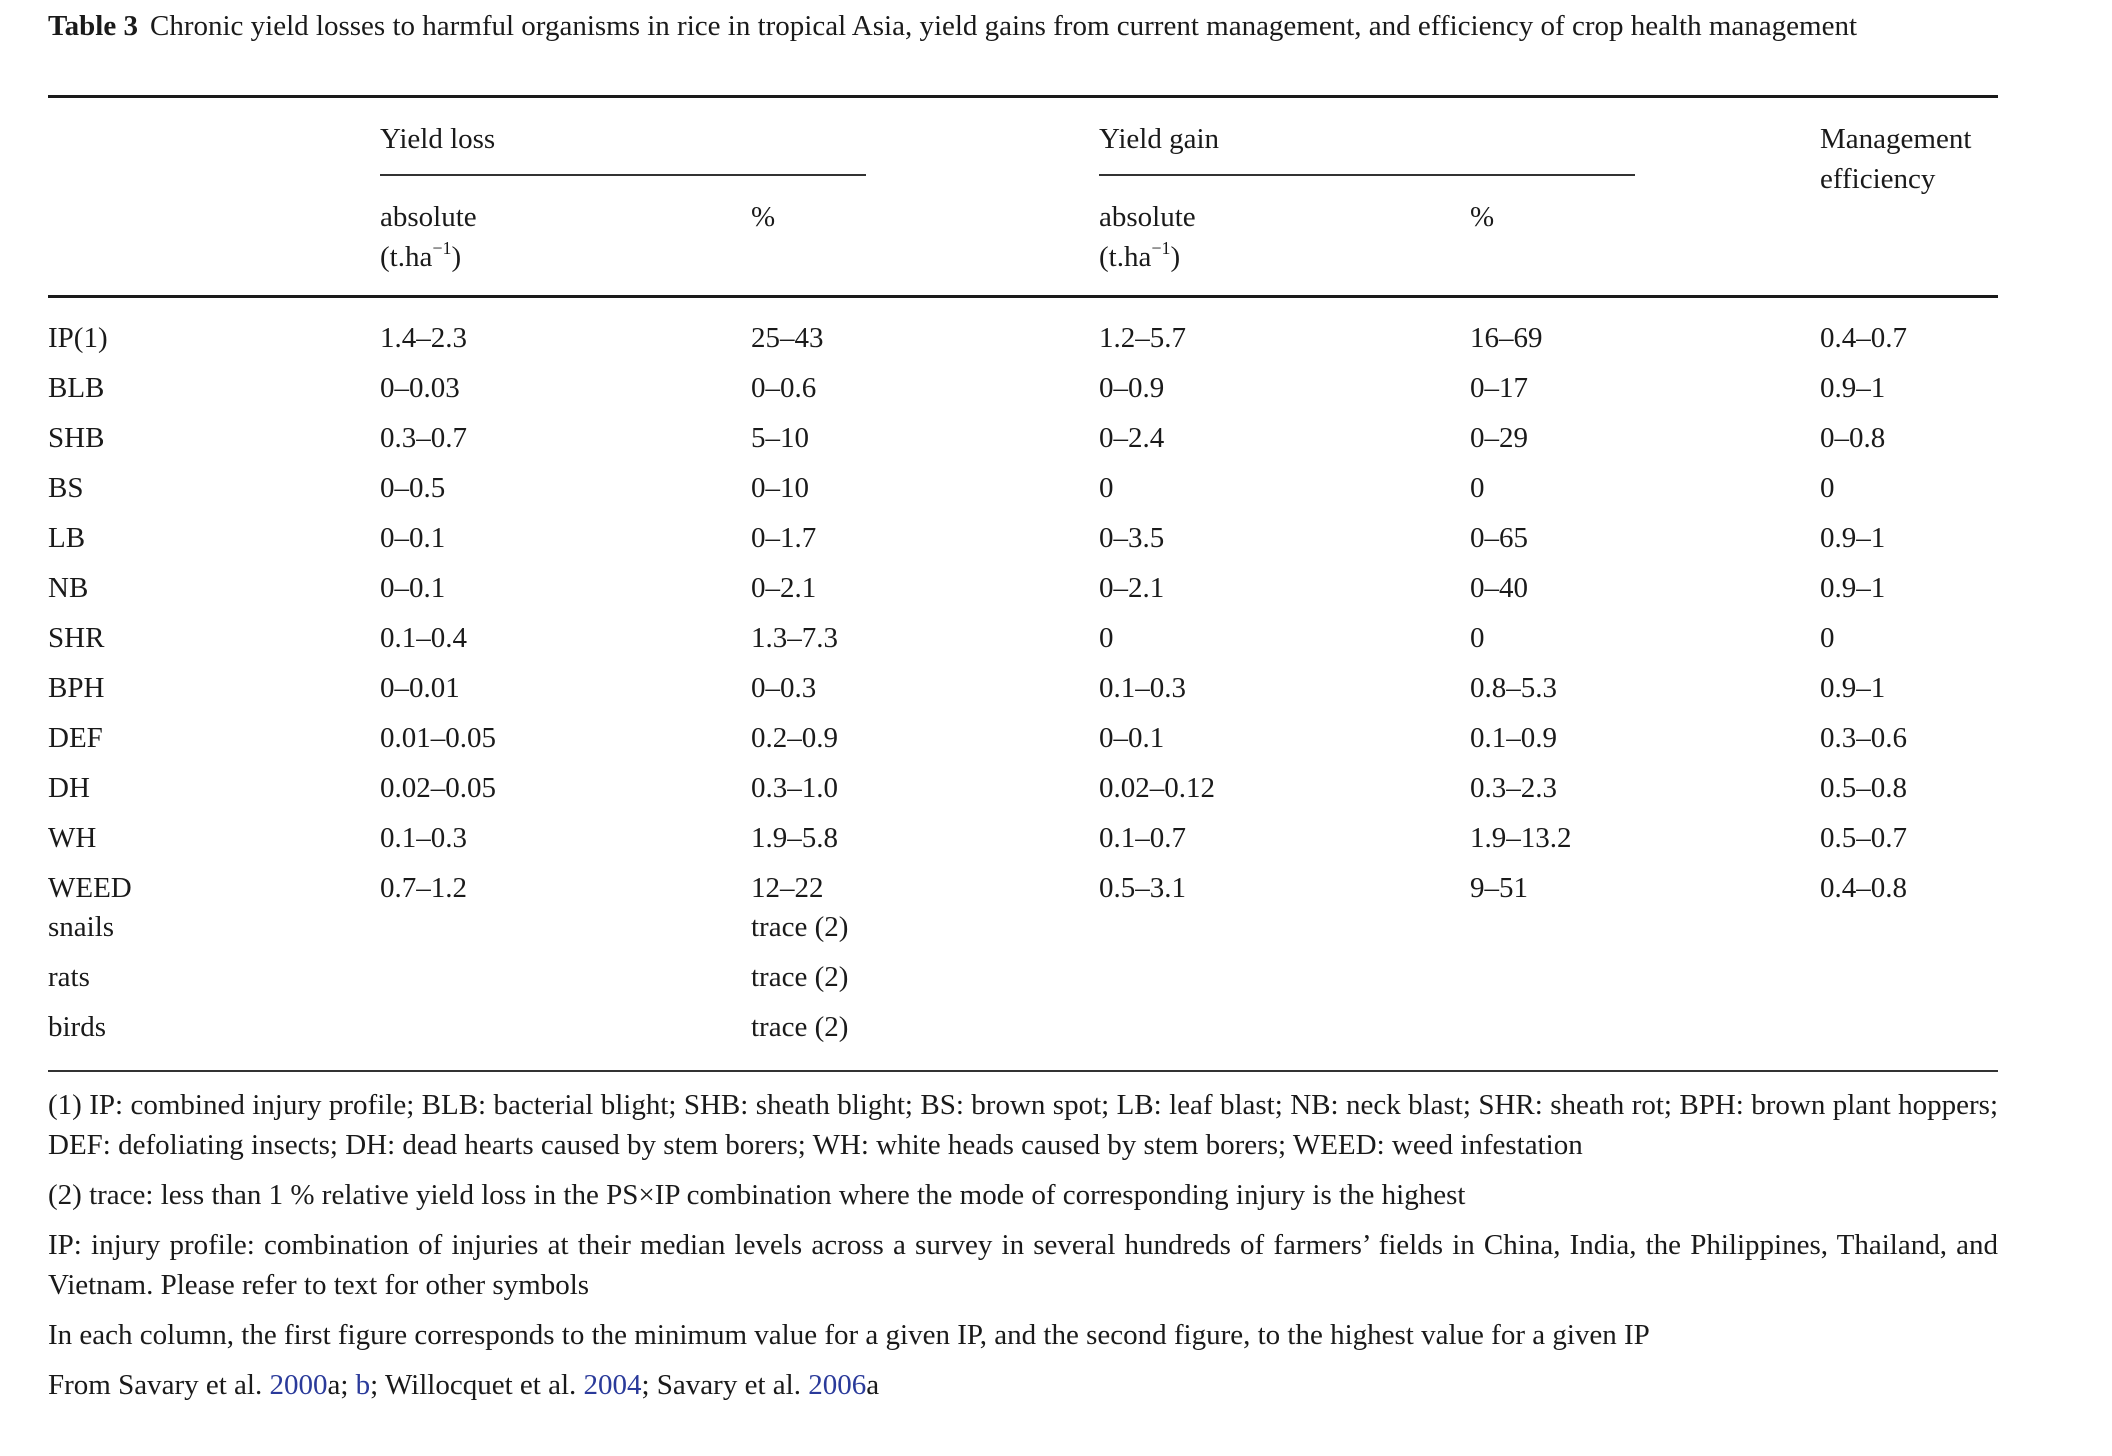 This screenshot has width=2112, height=1456. Describe the element at coordinates (794, 738) in the screenshot. I see `cell-loss-percent: 0.2–0.9` at that location.